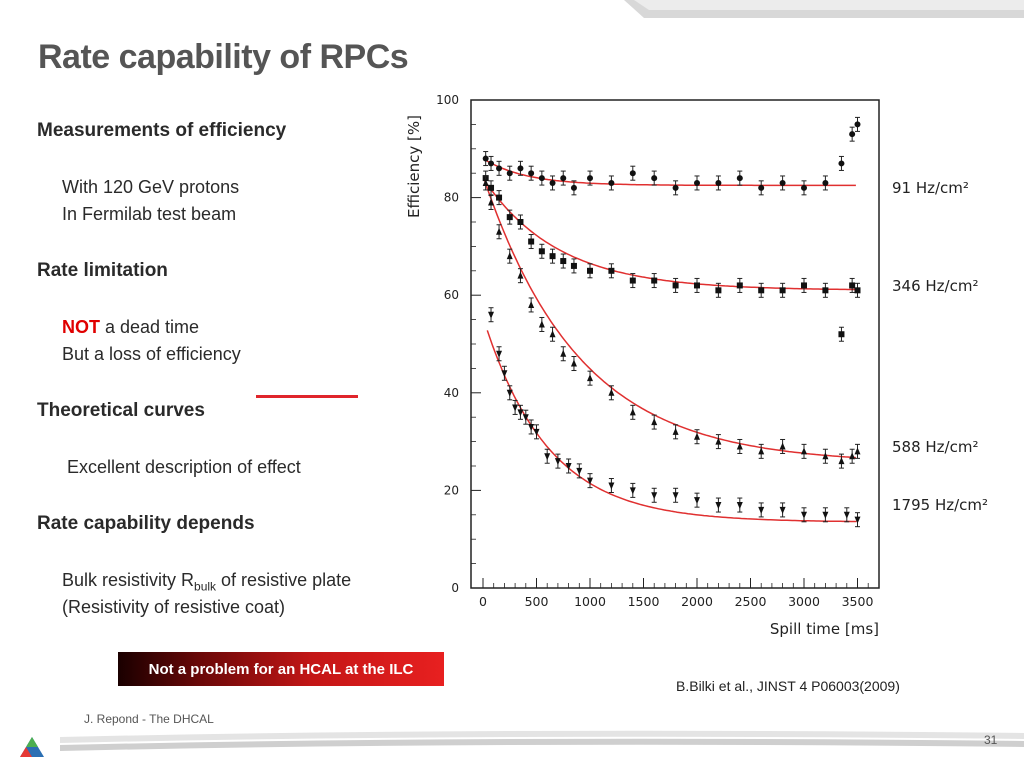 This screenshot has width=1024, height=768. Describe the element at coordinates (991, 740) in the screenshot. I see `page-number: 31` at that location.